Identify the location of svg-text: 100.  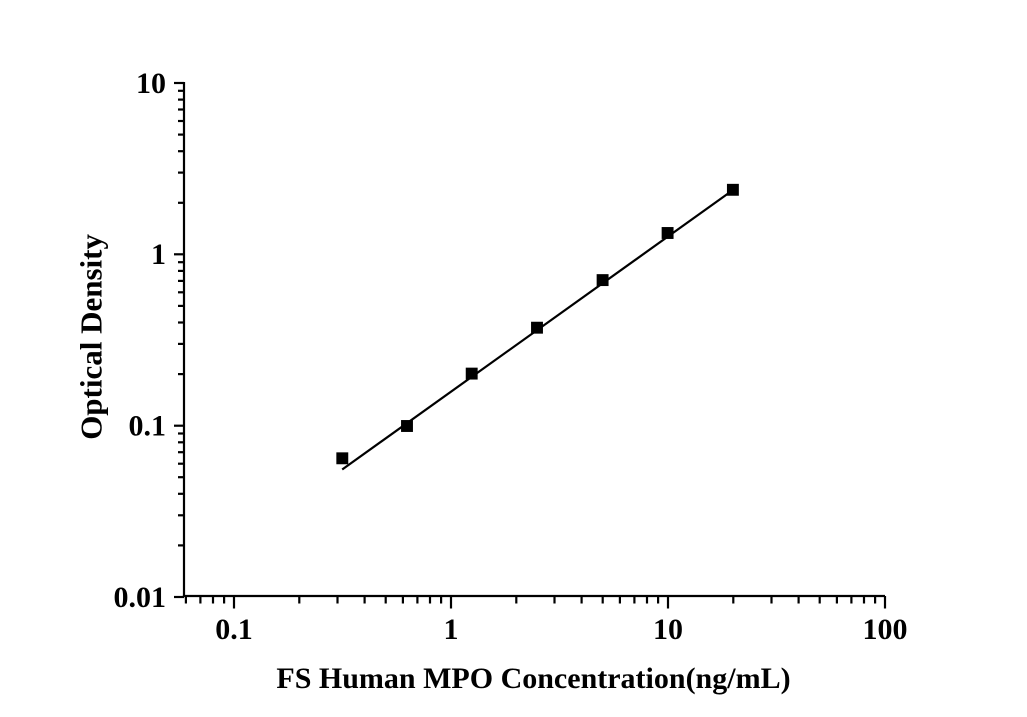
(885, 629).